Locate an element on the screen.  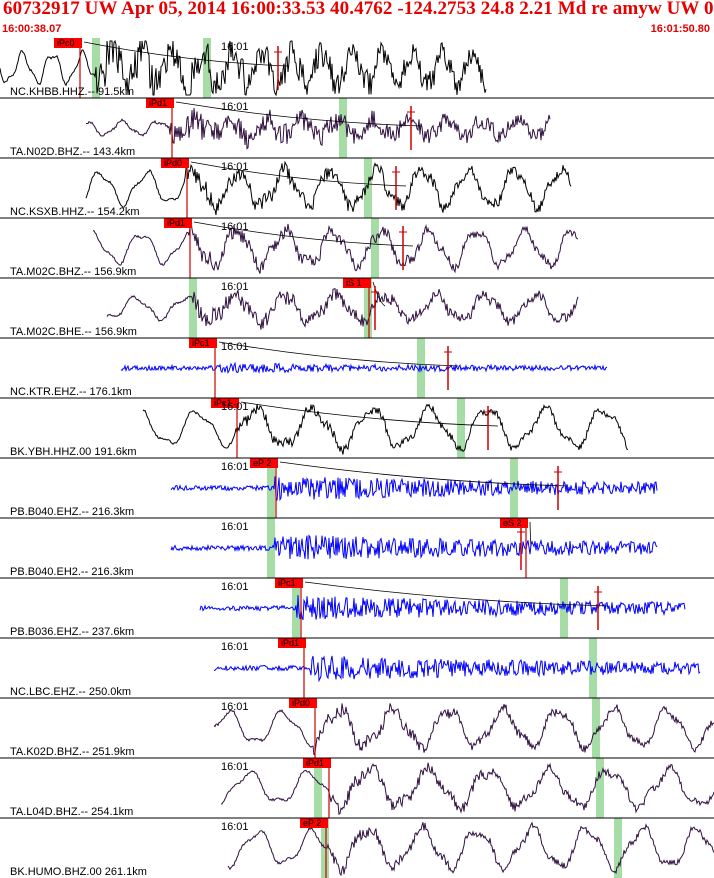
station-label: PB.B036.EHZ.-- 237.6km is located at coordinates (72, 632).